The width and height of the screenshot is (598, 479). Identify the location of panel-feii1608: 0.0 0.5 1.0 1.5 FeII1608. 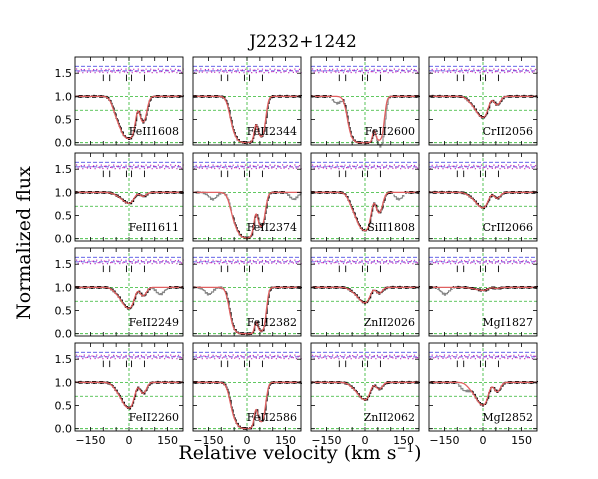
(119, 103).